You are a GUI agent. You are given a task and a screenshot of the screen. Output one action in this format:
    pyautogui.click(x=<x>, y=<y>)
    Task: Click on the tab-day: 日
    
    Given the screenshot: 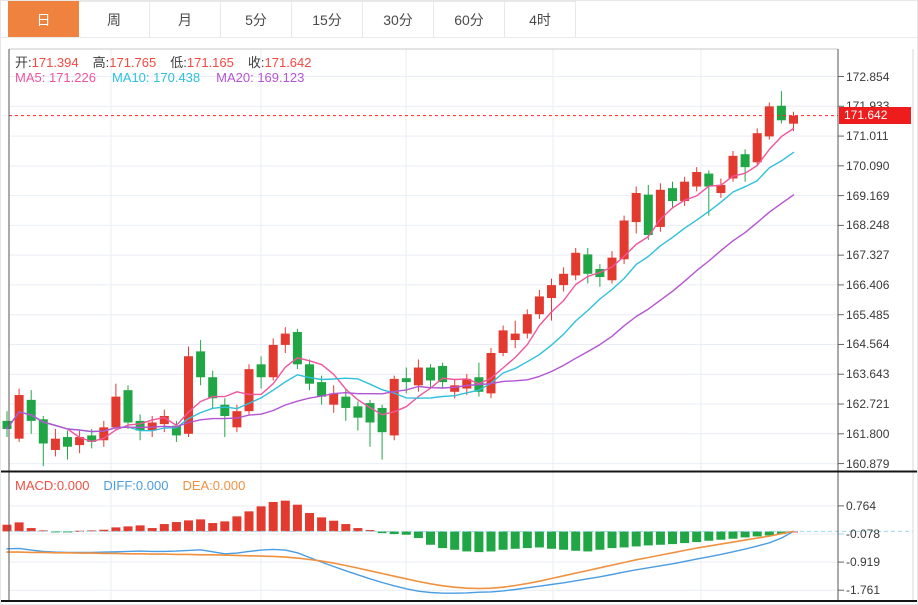 What is the action you would take?
    pyautogui.click(x=43, y=19)
    